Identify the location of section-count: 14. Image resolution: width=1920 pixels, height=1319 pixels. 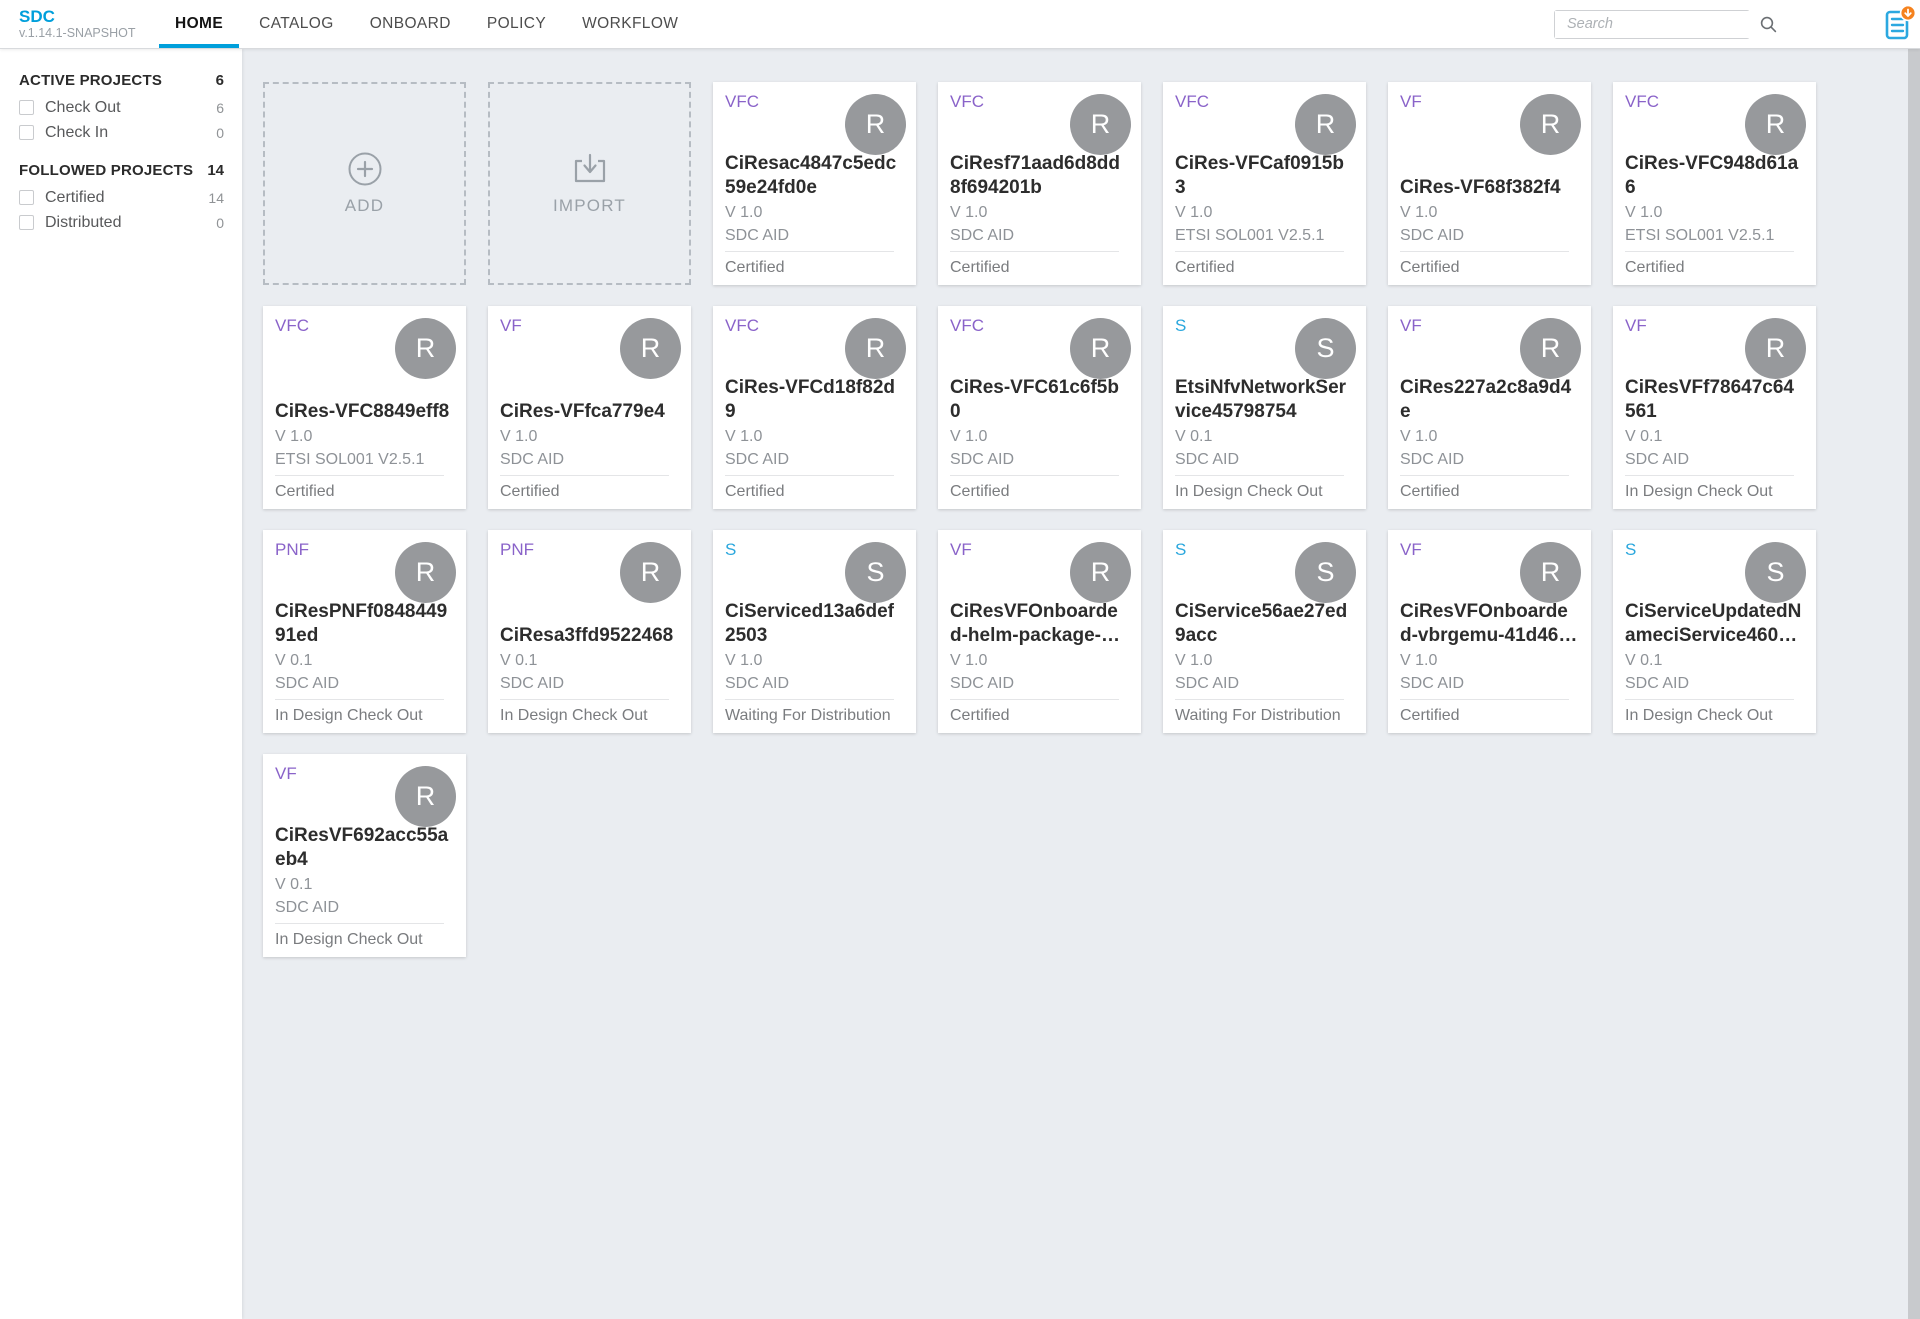
(215, 170).